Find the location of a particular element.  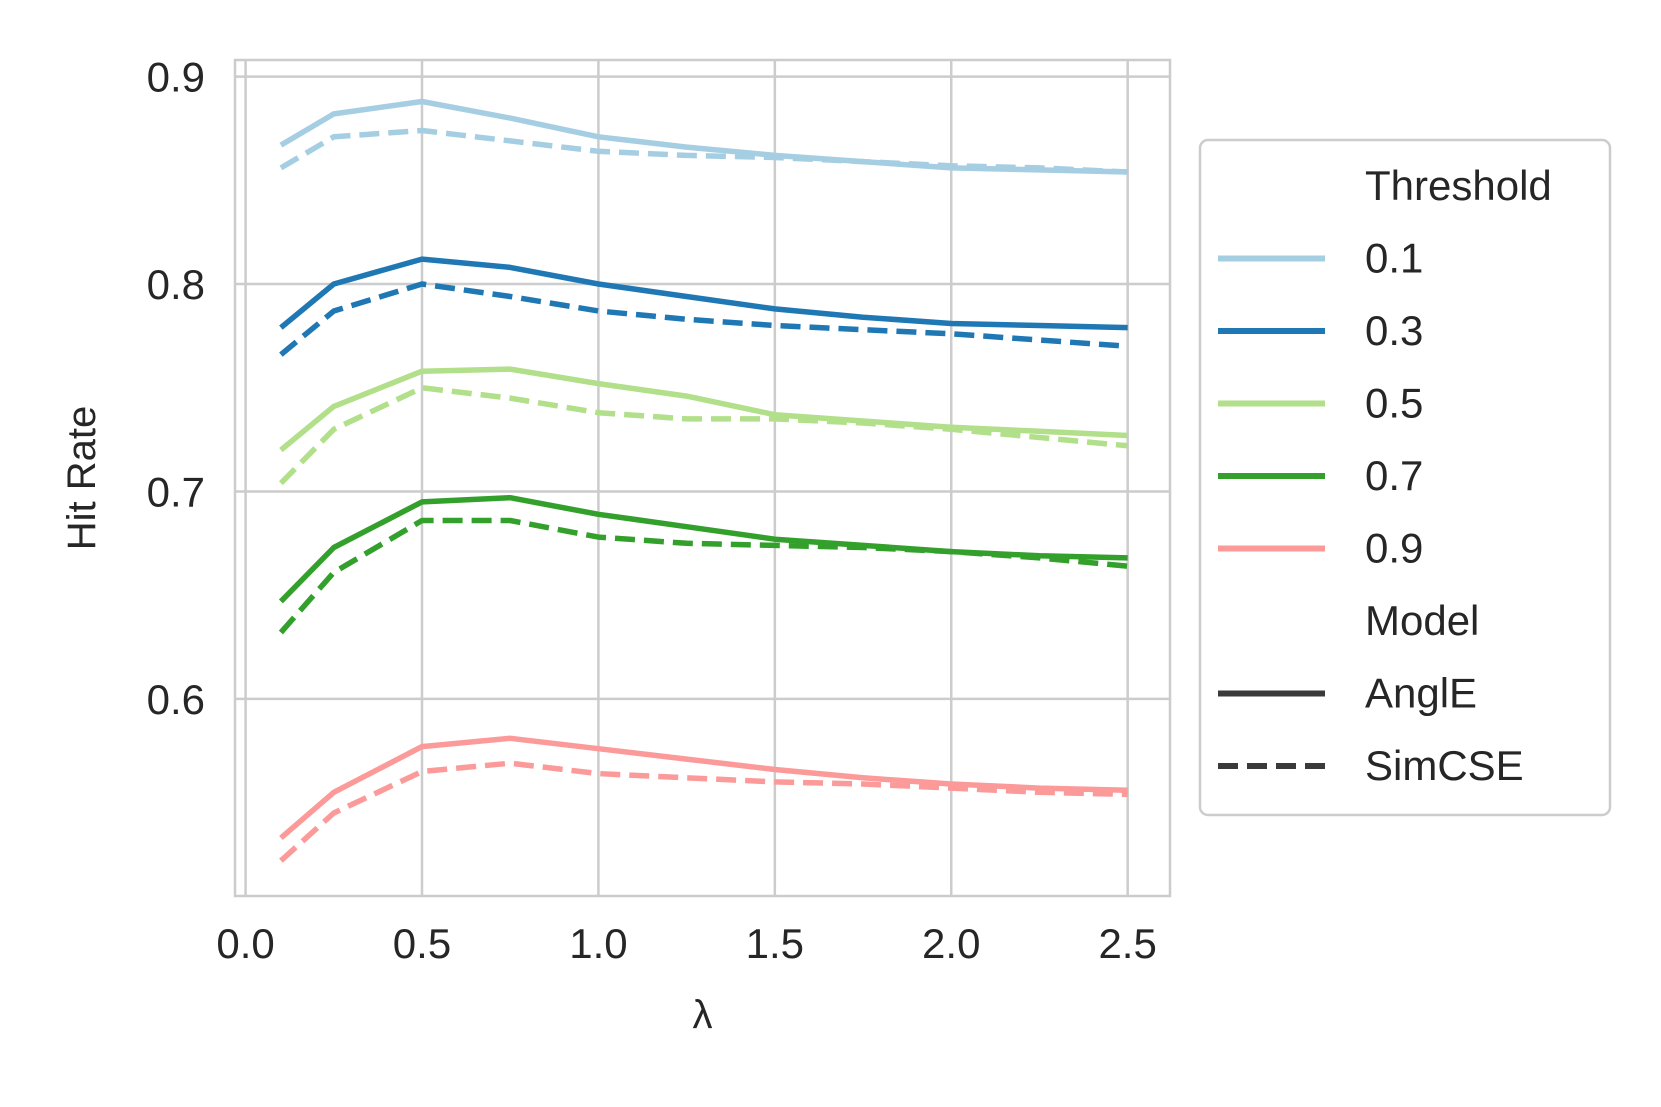

legend-label-angle: AnglE is located at coordinates (1421, 693).